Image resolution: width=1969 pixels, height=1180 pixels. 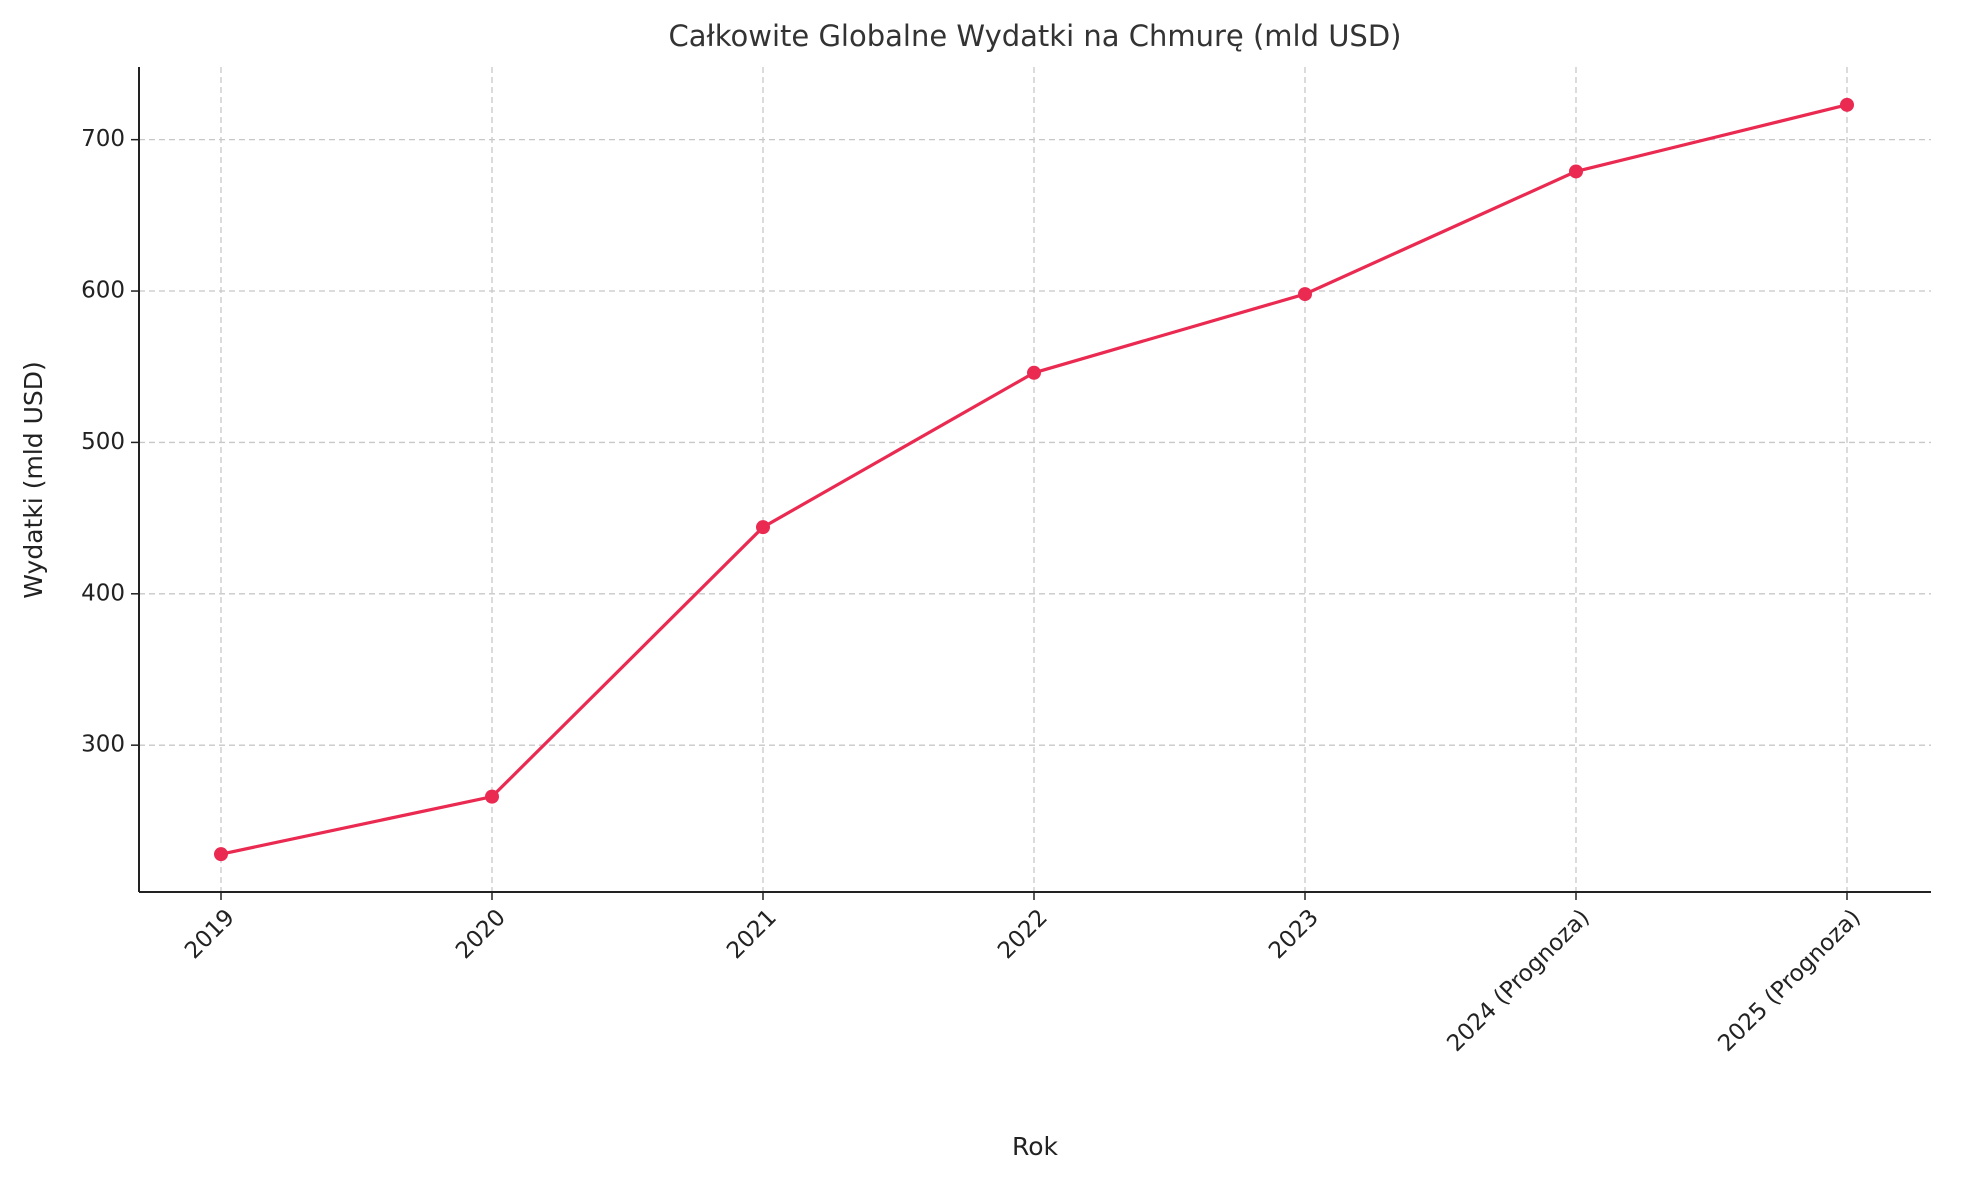 What do you see at coordinates (1294, 934) in the screenshot?
I see `x-tick-label: 2023` at bounding box center [1294, 934].